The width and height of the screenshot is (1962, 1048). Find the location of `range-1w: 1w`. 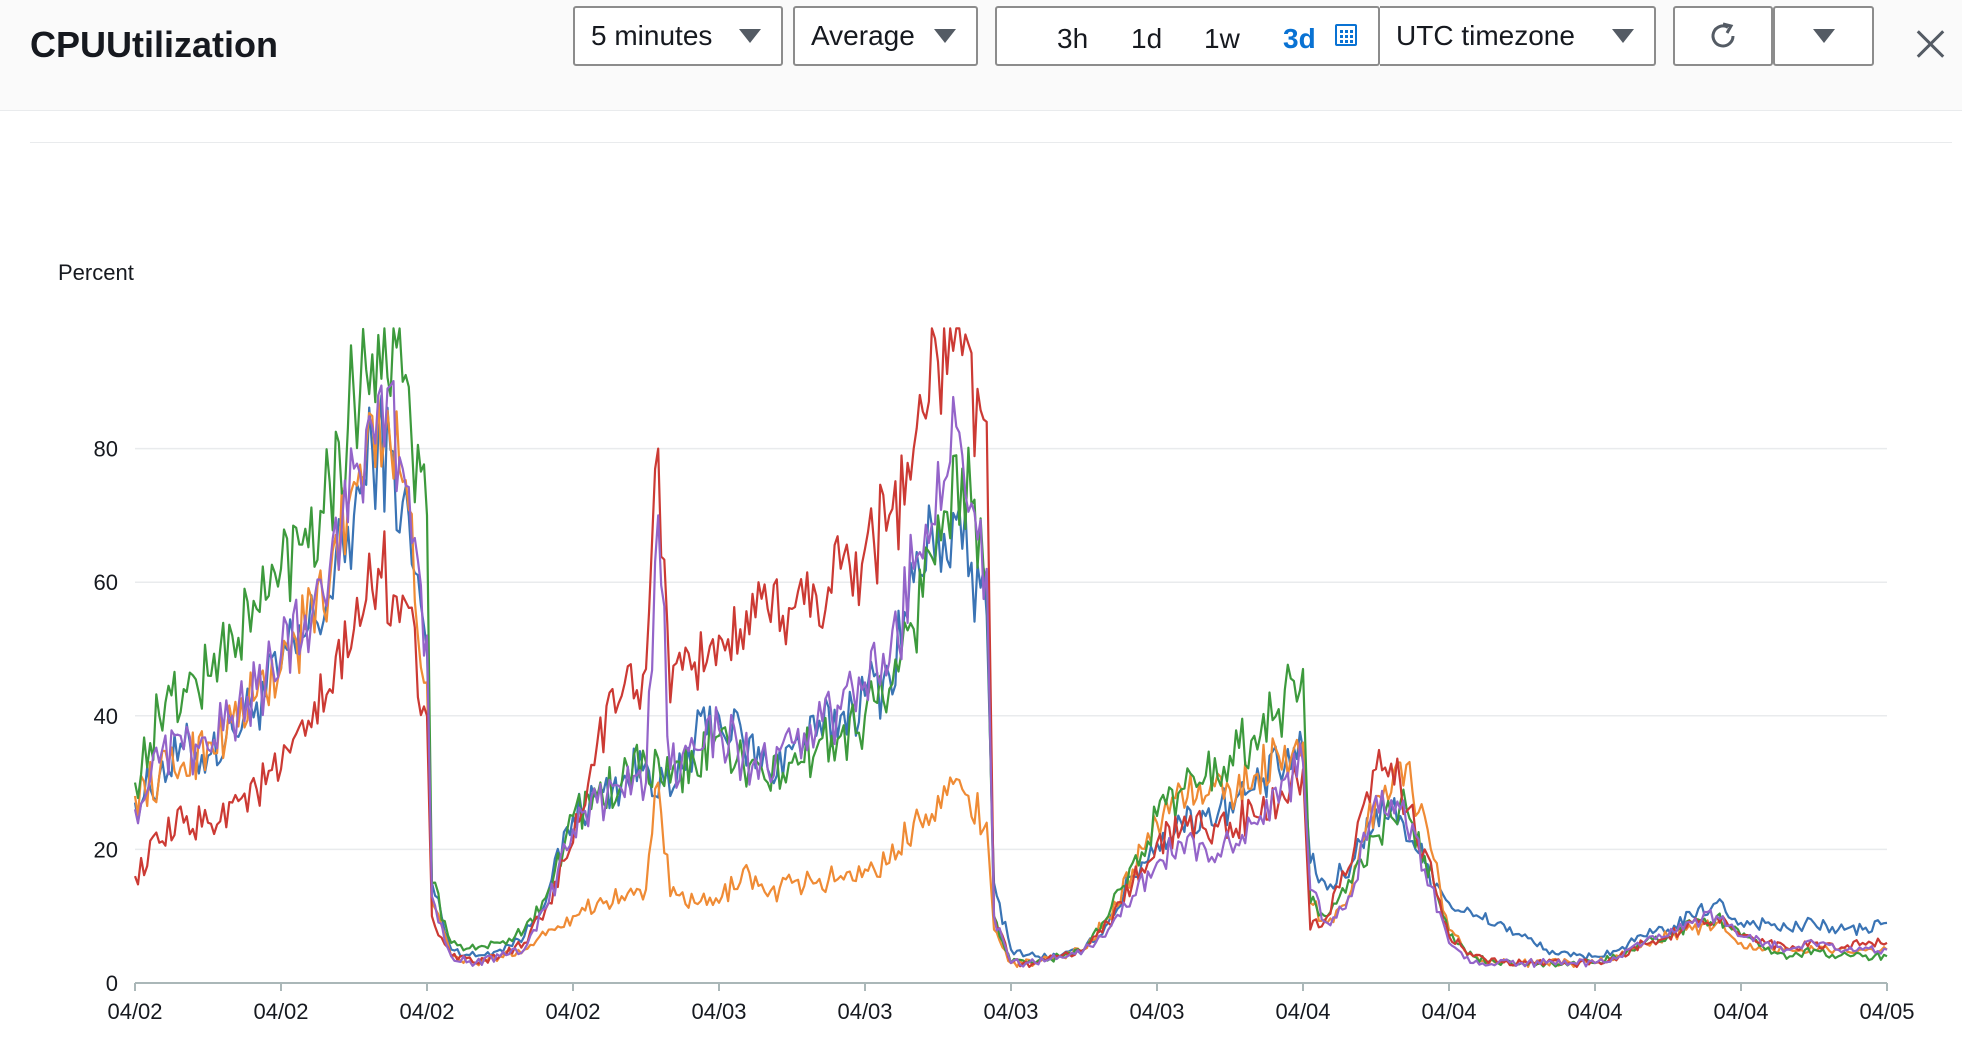

range-1w: 1w is located at coordinates (1222, 38).